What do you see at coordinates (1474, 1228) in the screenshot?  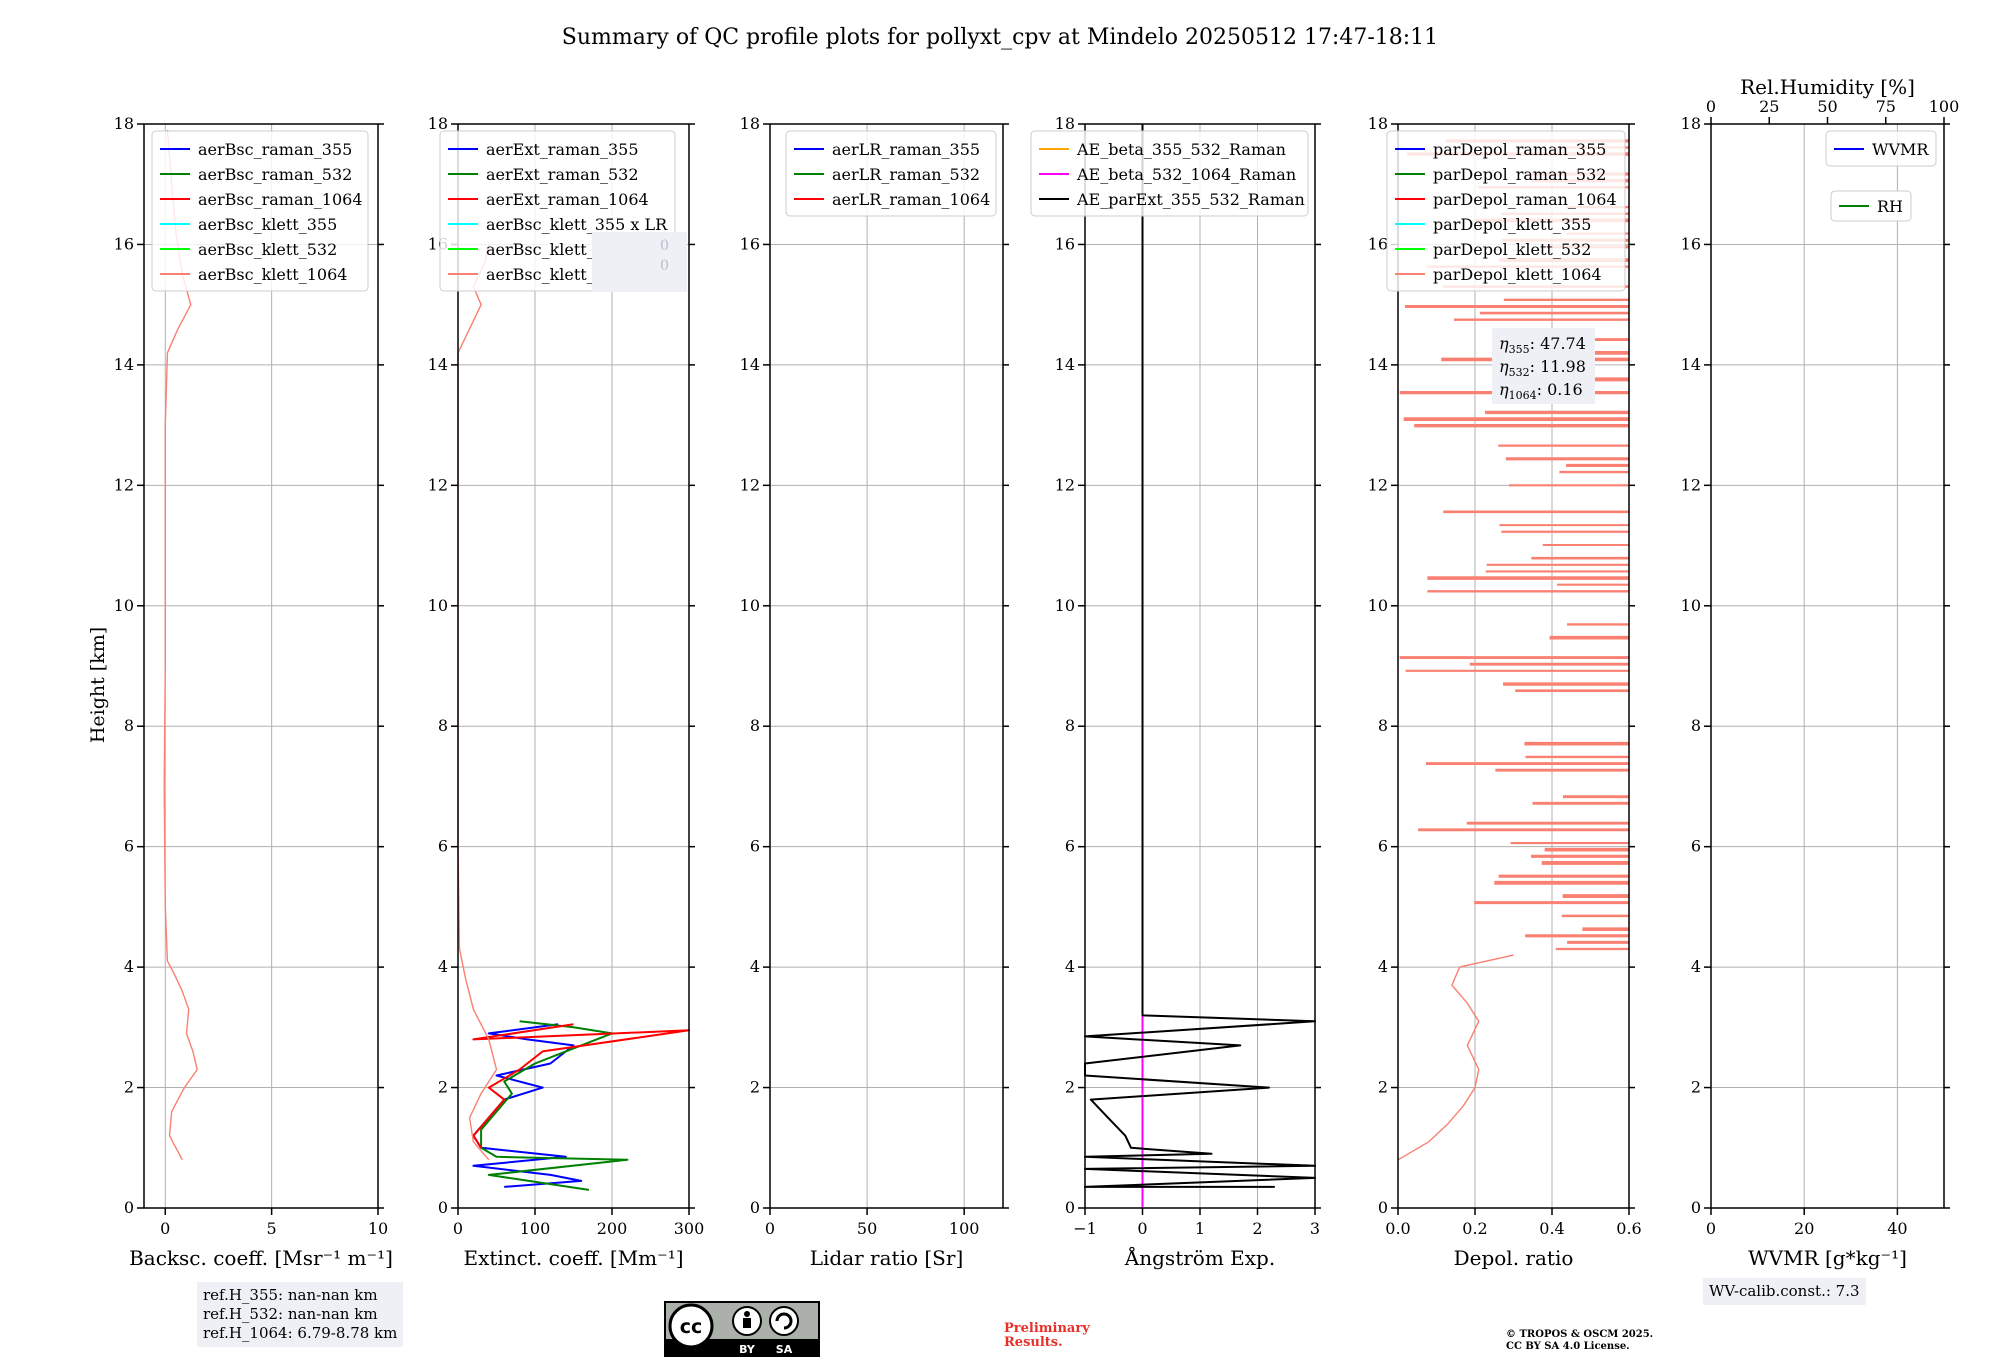 I see `x-tick-label: 0.2` at bounding box center [1474, 1228].